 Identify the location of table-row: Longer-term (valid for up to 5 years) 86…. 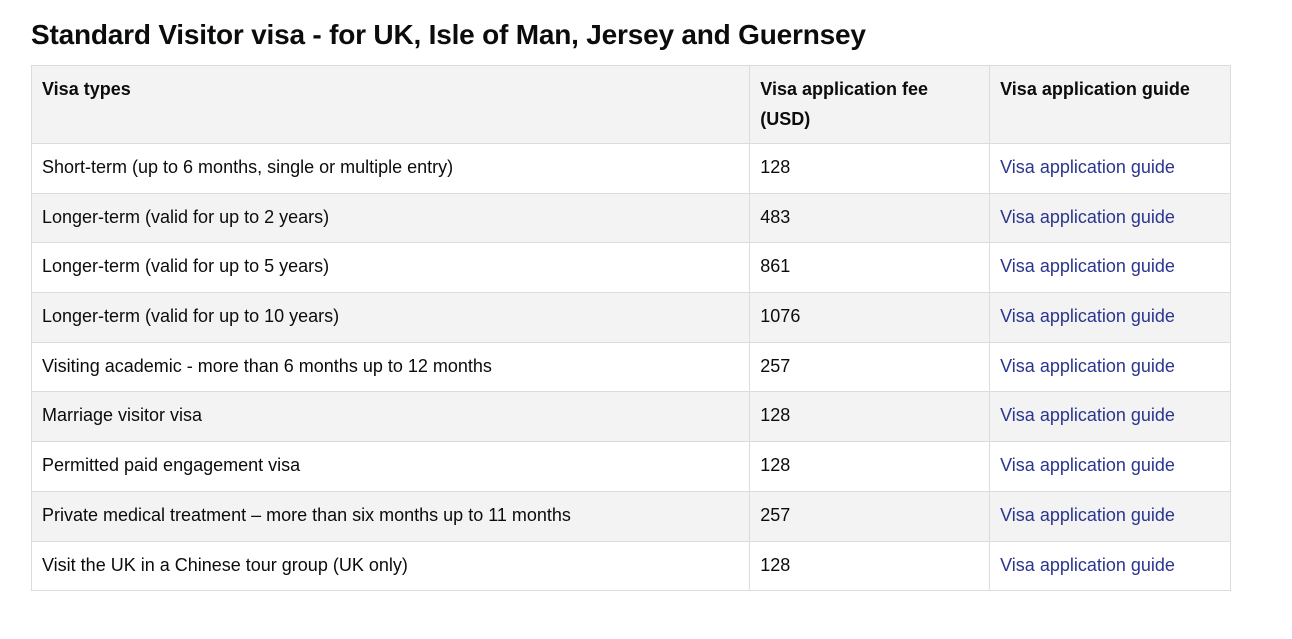
(630, 268).